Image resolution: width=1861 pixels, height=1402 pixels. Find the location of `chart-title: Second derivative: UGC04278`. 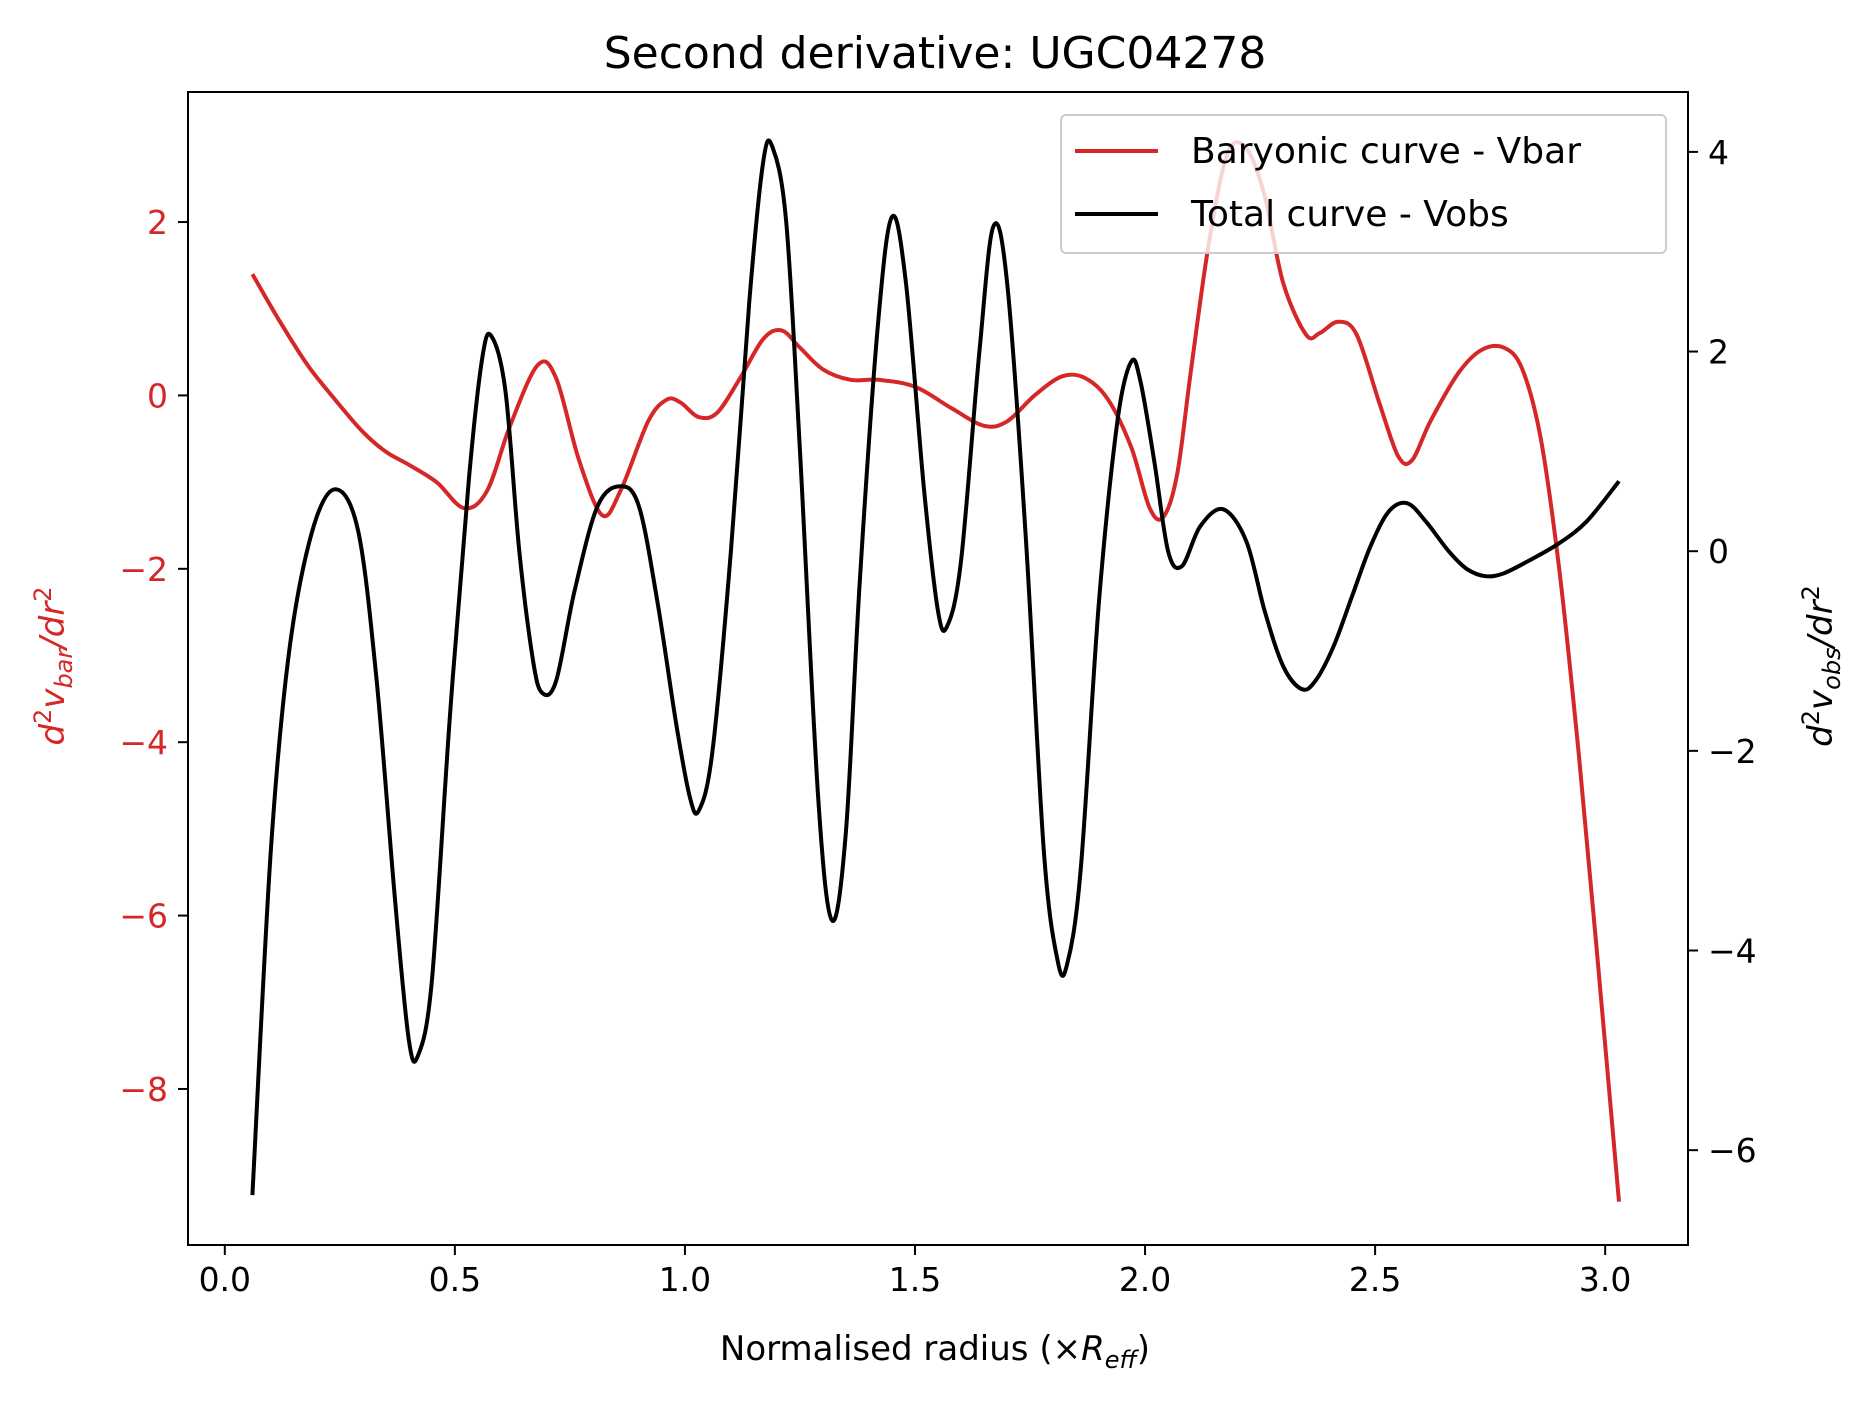

chart-title: Second derivative: UGC04278 is located at coordinates (935, 53).